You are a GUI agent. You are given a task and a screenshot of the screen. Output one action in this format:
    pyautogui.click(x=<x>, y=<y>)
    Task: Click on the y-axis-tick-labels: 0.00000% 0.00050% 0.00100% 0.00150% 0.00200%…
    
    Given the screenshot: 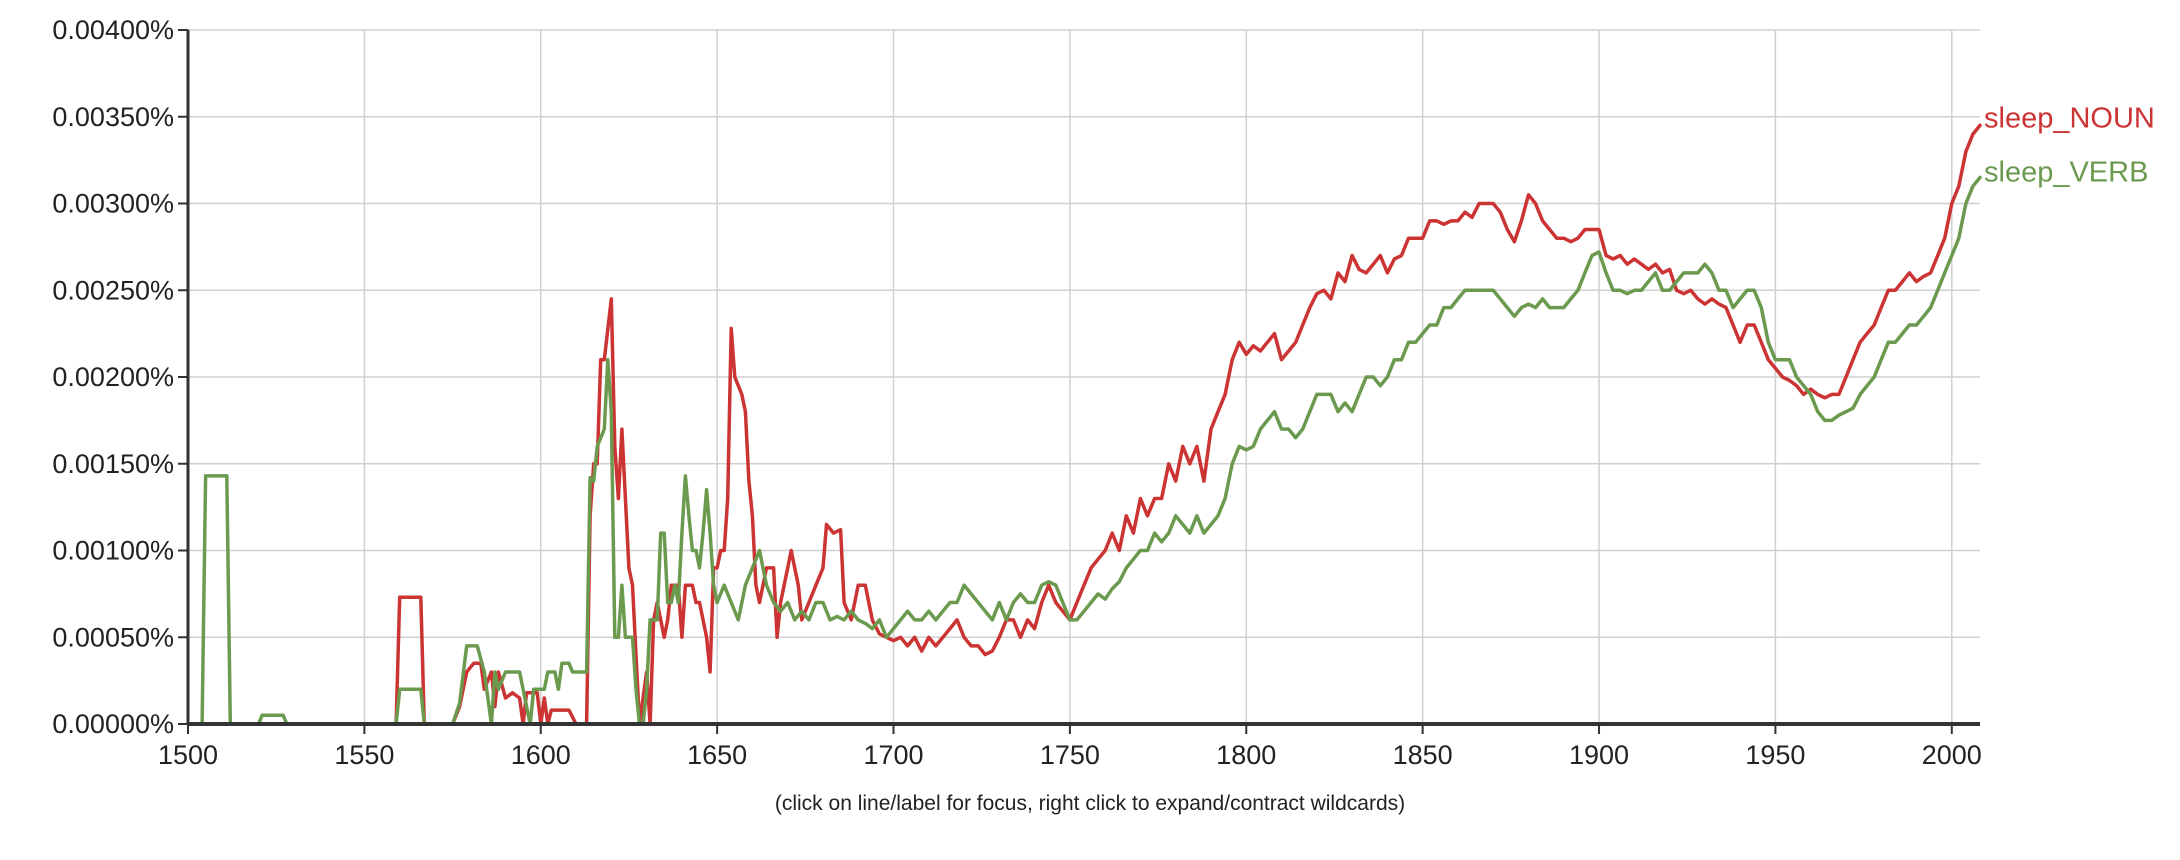 What is the action you would take?
    pyautogui.click(x=113, y=377)
    